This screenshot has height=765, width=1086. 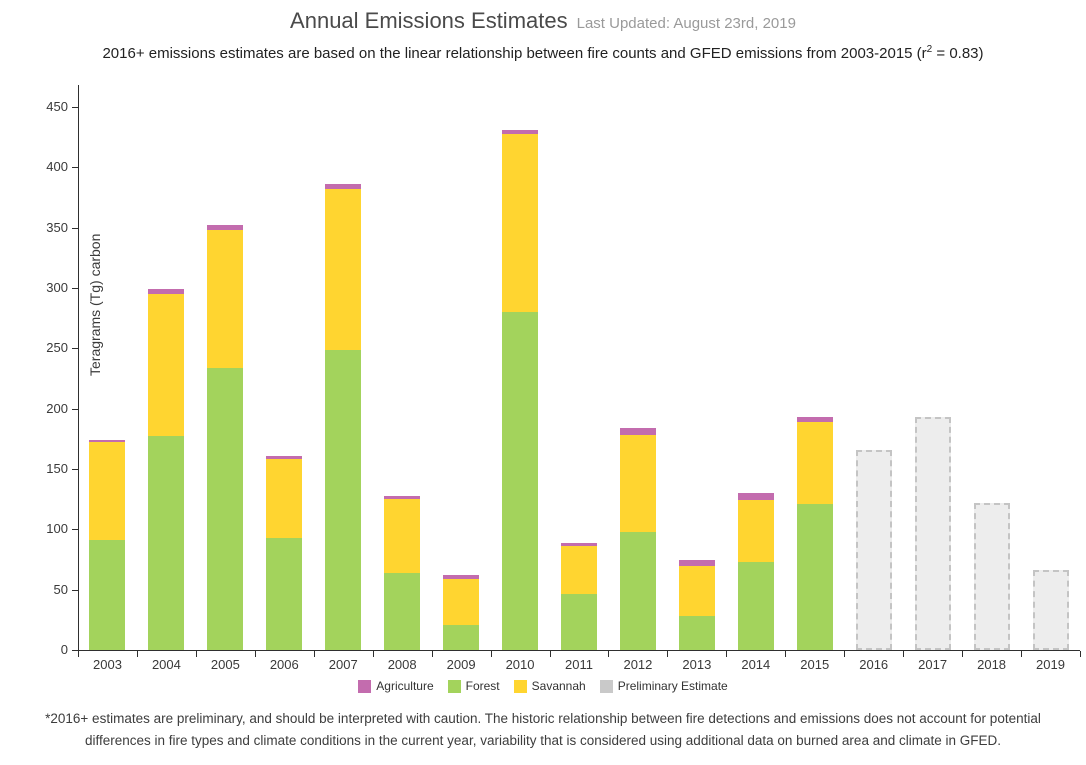 What do you see at coordinates (520, 664) in the screenshot?
I see `x-tick-label-2010: 2010` at bounding box center [520, 664].